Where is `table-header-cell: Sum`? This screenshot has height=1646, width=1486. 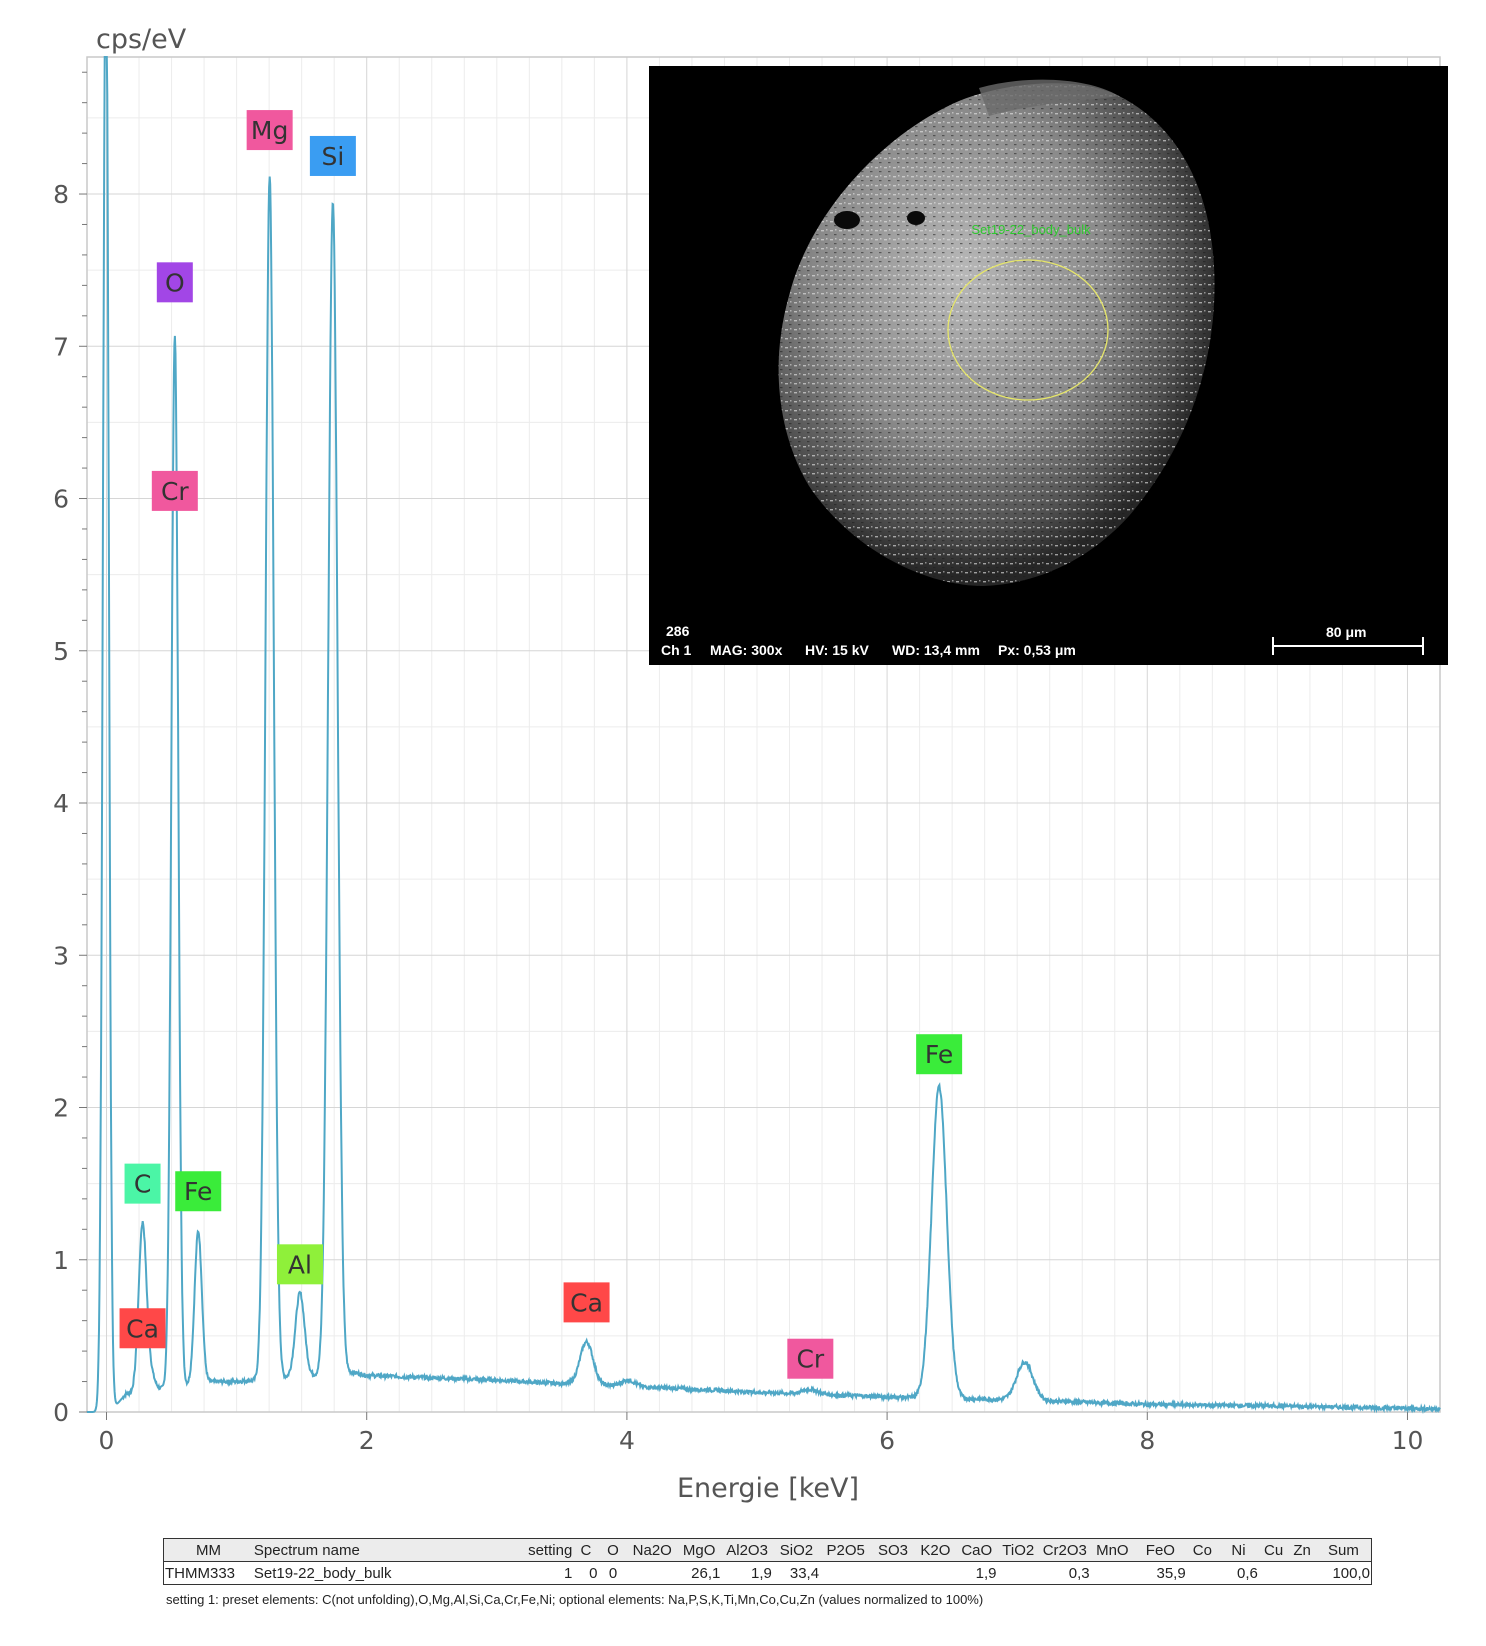 table-header-cell: Sum is located at coordinates (1343, 1550).